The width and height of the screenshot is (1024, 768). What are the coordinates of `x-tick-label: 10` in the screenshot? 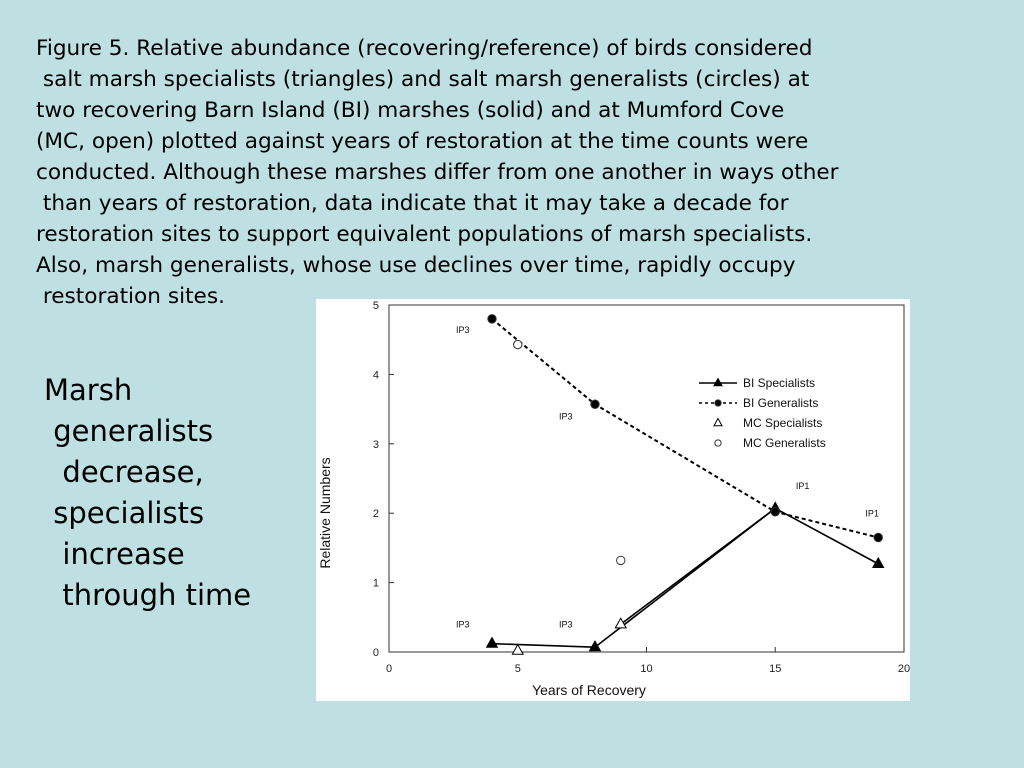 It's located at (646, 669).